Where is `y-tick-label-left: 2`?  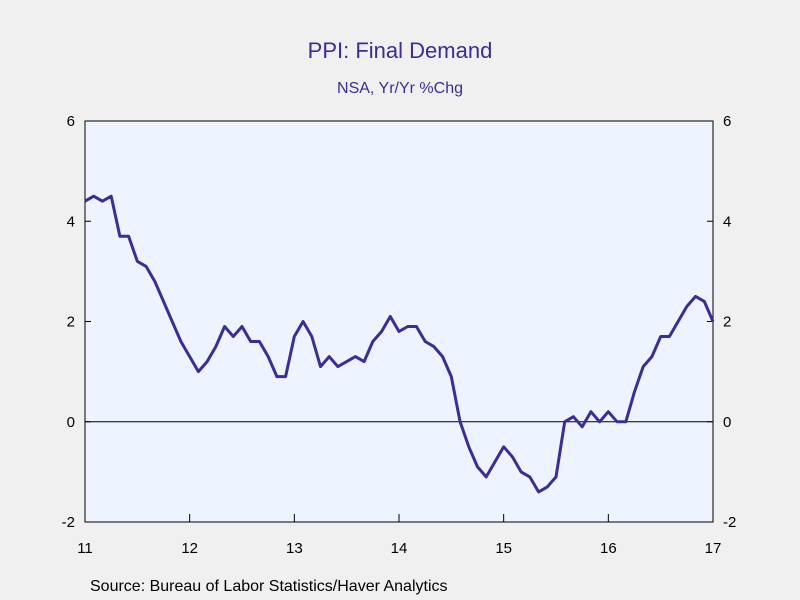 y-tick-label-left: 2 is located at coordinates (71, 322).